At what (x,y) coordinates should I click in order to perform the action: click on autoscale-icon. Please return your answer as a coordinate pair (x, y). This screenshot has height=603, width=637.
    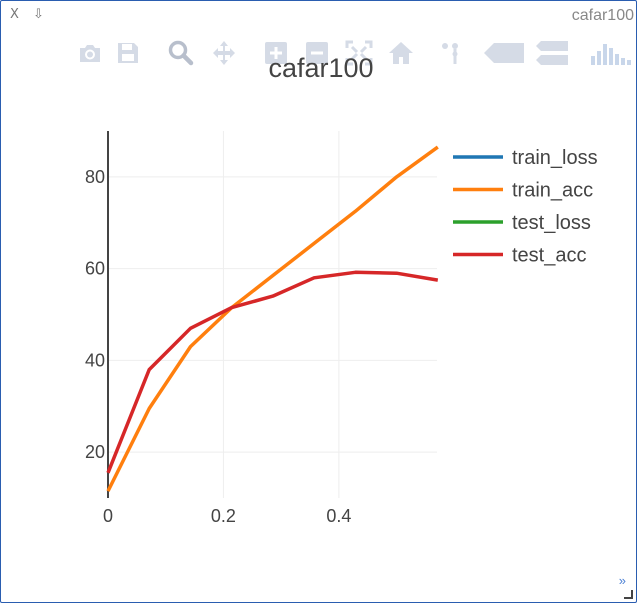
    Looking at the image, I should click on (359, 53).